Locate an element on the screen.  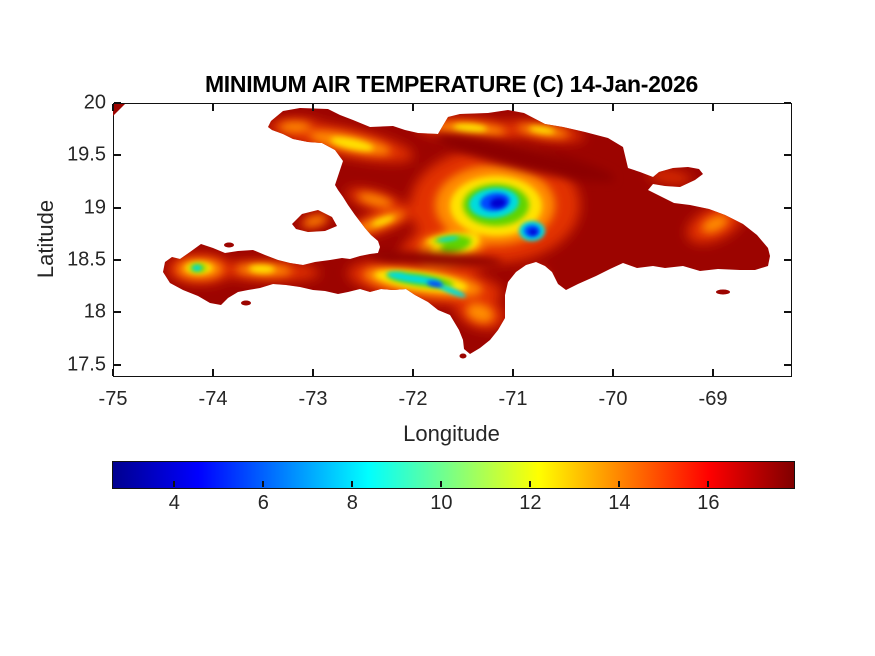
x-axis-tick-label: -69 is located at coordinates (713, 399).